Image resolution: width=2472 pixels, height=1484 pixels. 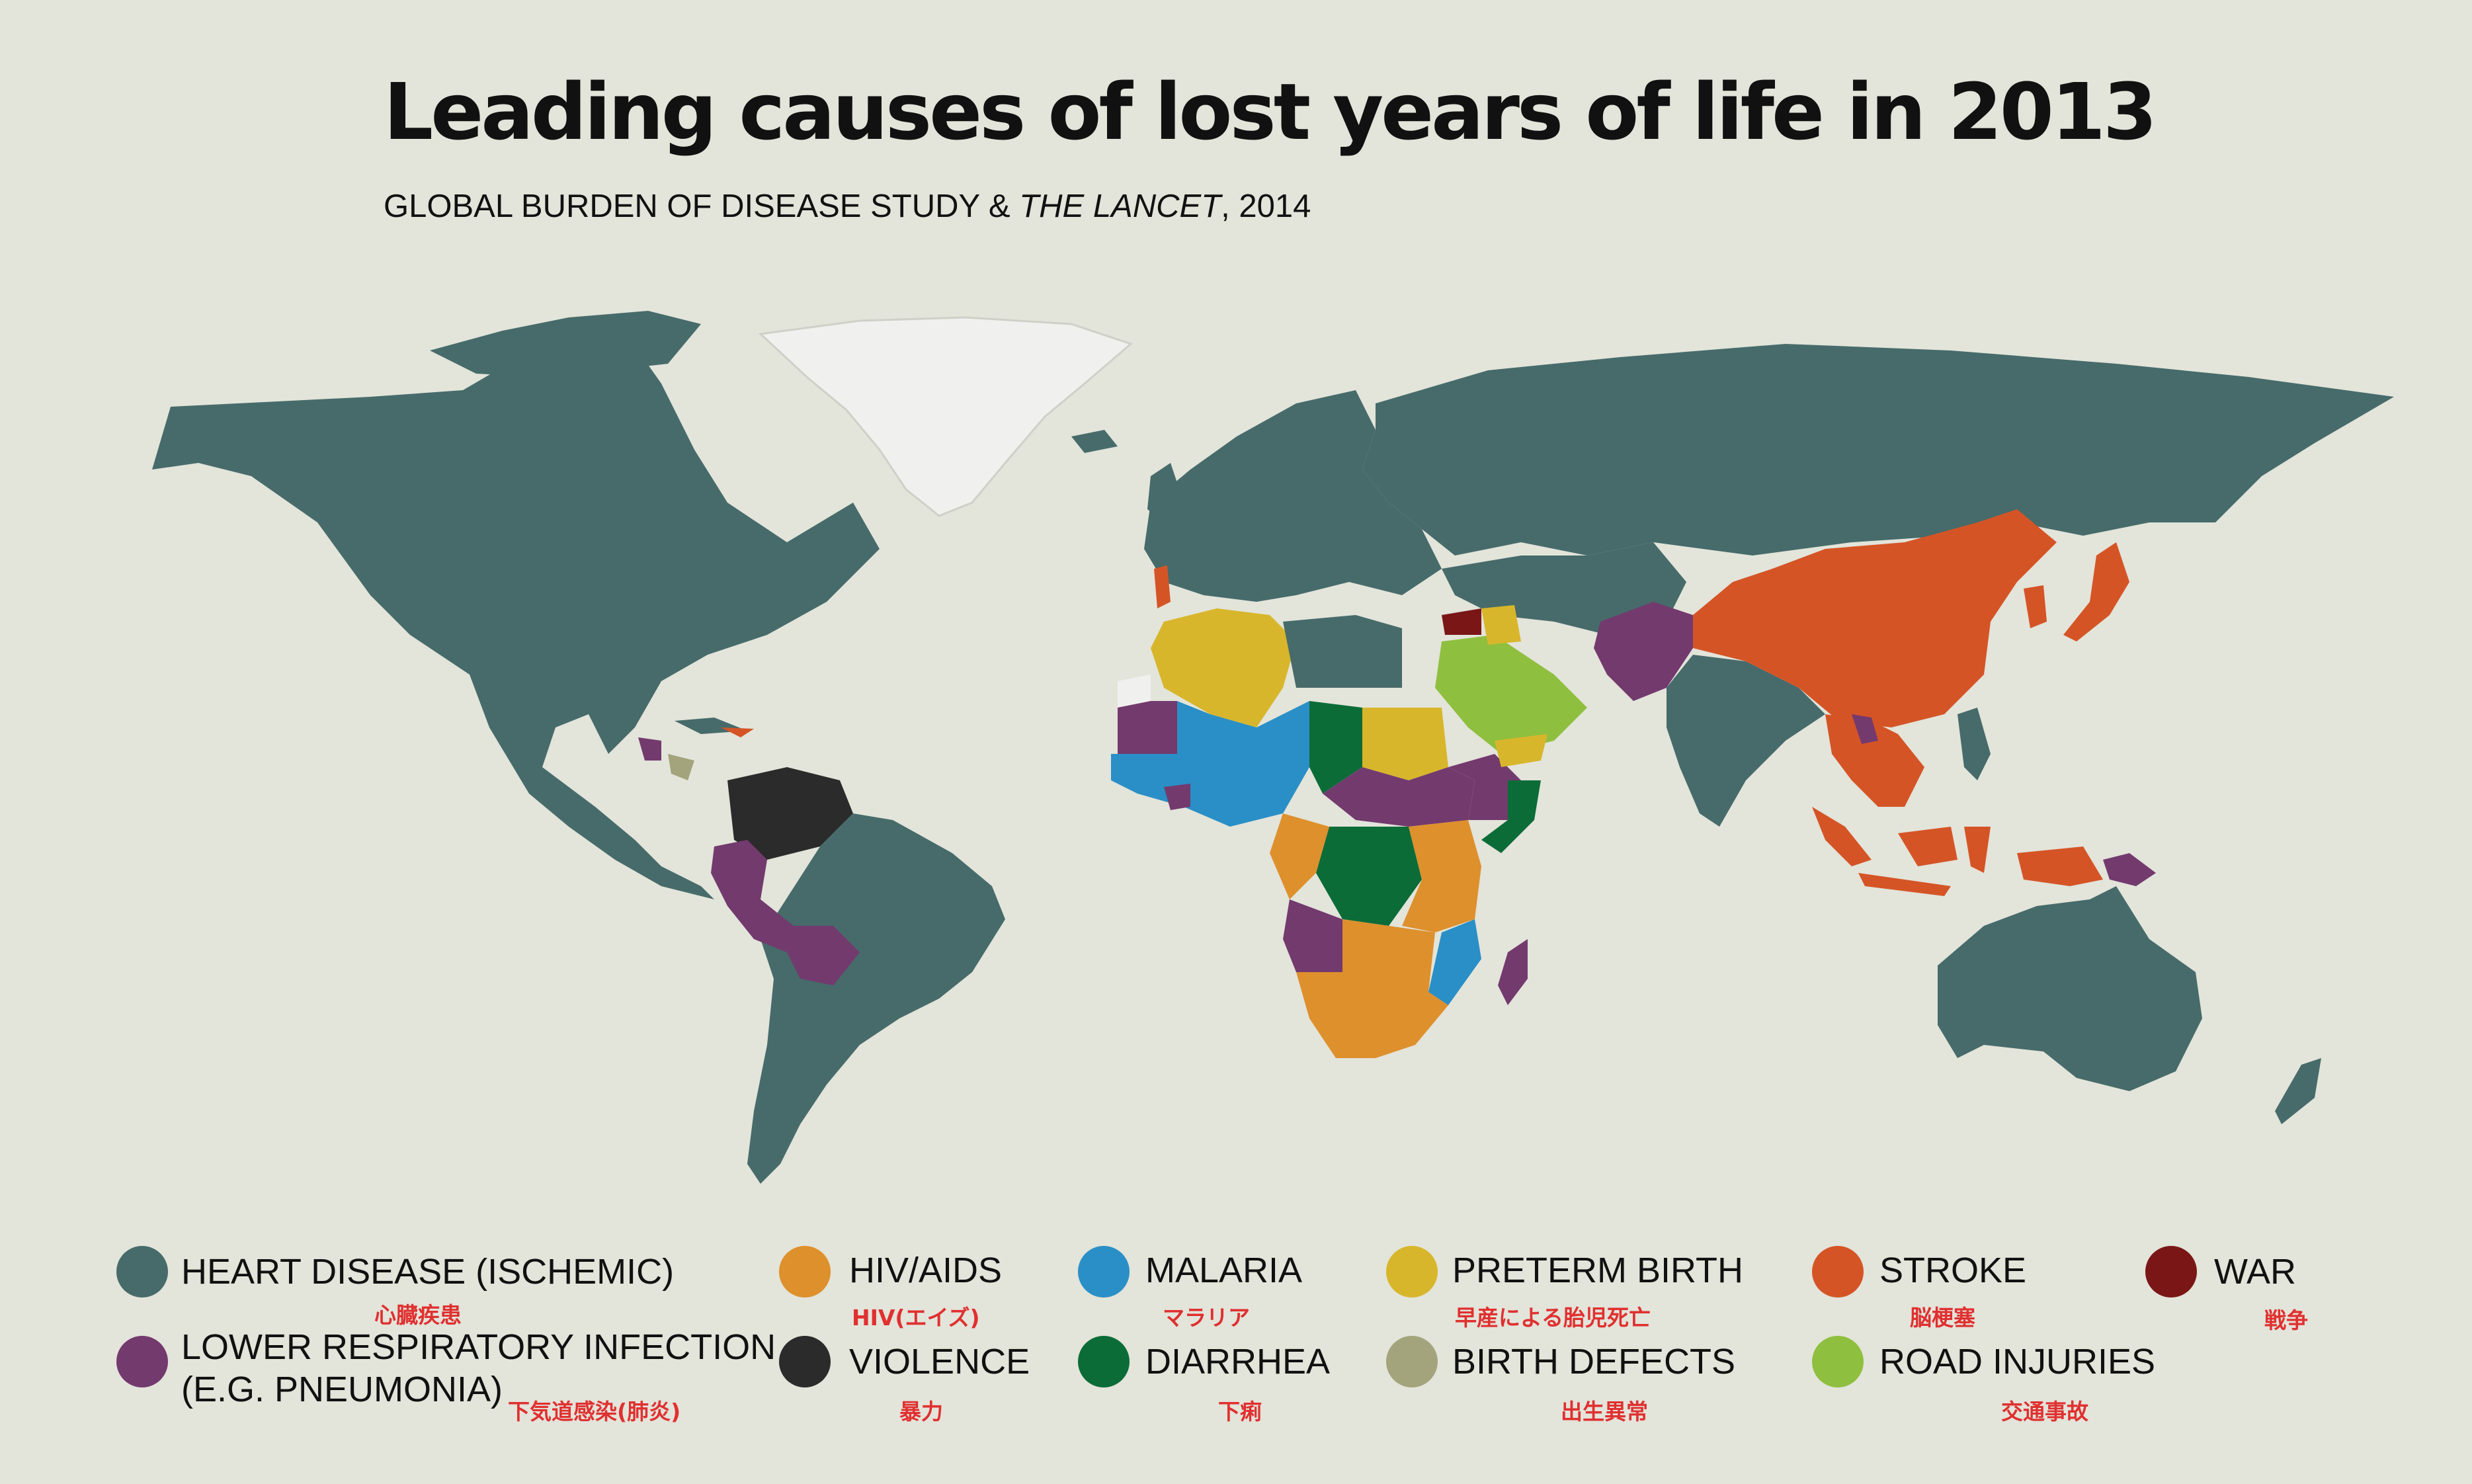 What do you see at coordinates (2171, 1272) in the screenshot?
I see `legend-swatch-war` at bounding box center [2171, 1272].